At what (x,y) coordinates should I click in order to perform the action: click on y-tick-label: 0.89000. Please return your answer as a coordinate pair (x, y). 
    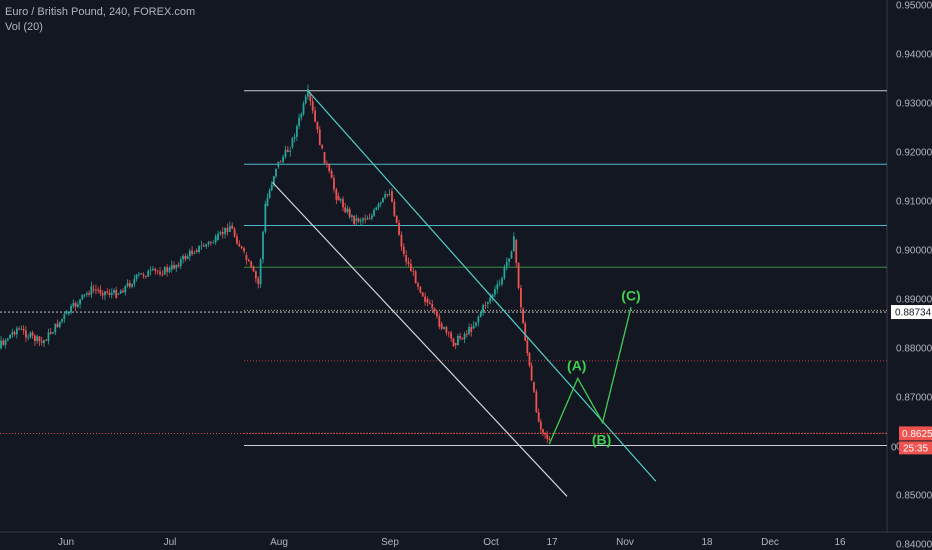
    Looking at the image, I should click on (914, 300).